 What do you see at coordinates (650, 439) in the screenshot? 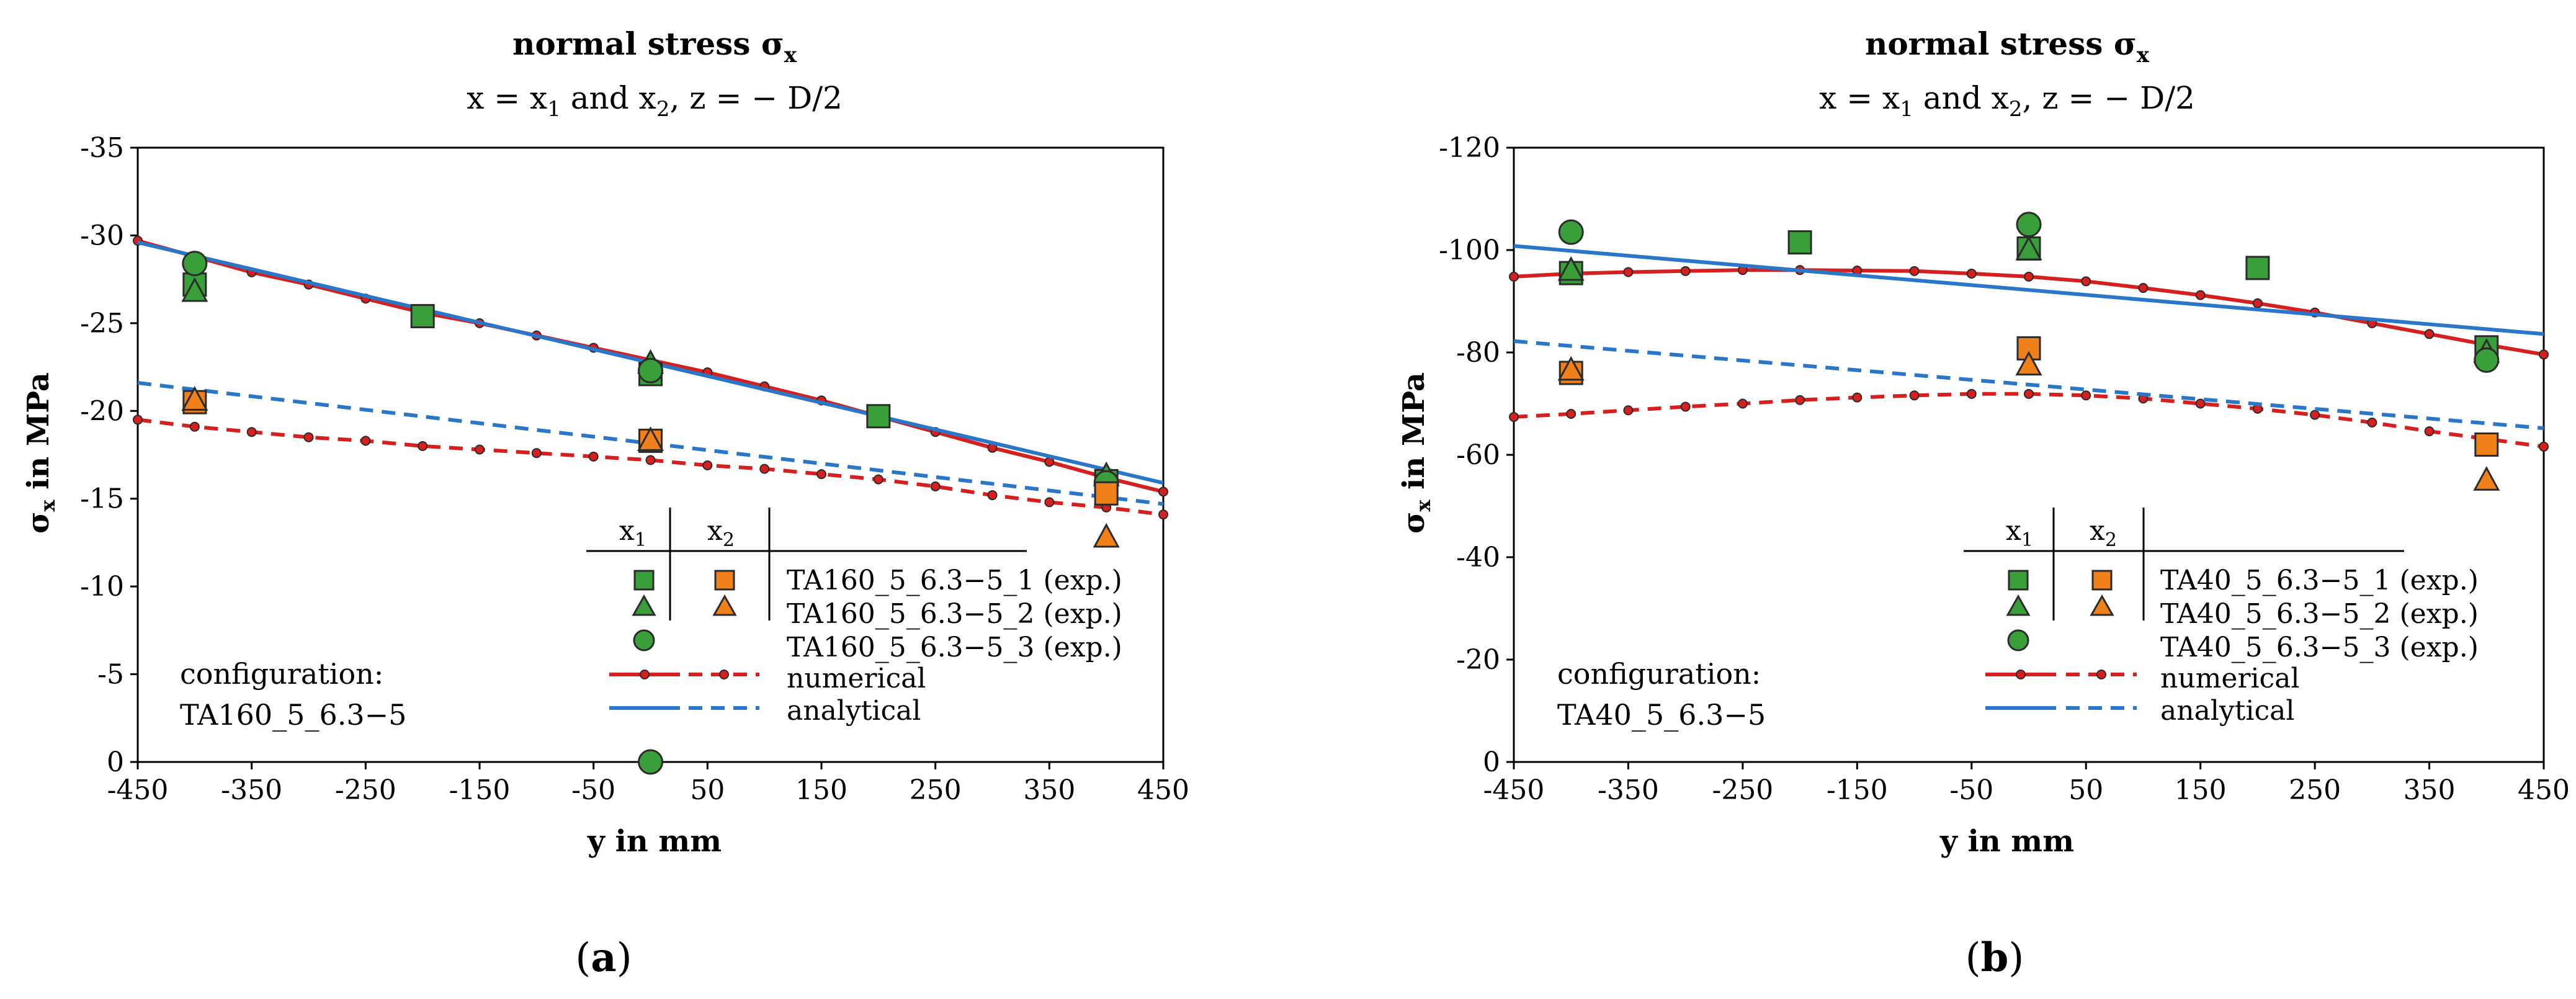
I see `exp-ta160-5-6-3-5-2-exp-x2-point` at bounding box center [650, 439].